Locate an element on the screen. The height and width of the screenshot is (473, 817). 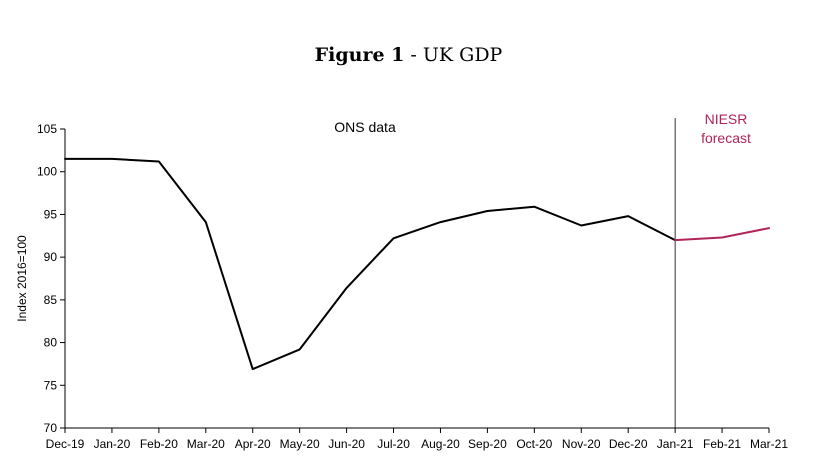
x-tick-label: Feb-21 is located at coordinates (722, 444).